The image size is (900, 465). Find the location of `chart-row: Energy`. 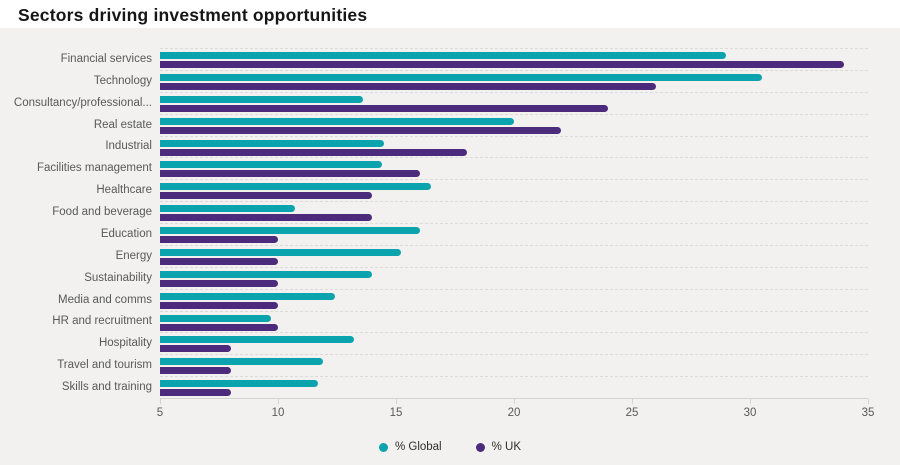

chart-row: Energy is located at coordinates (434, 255).